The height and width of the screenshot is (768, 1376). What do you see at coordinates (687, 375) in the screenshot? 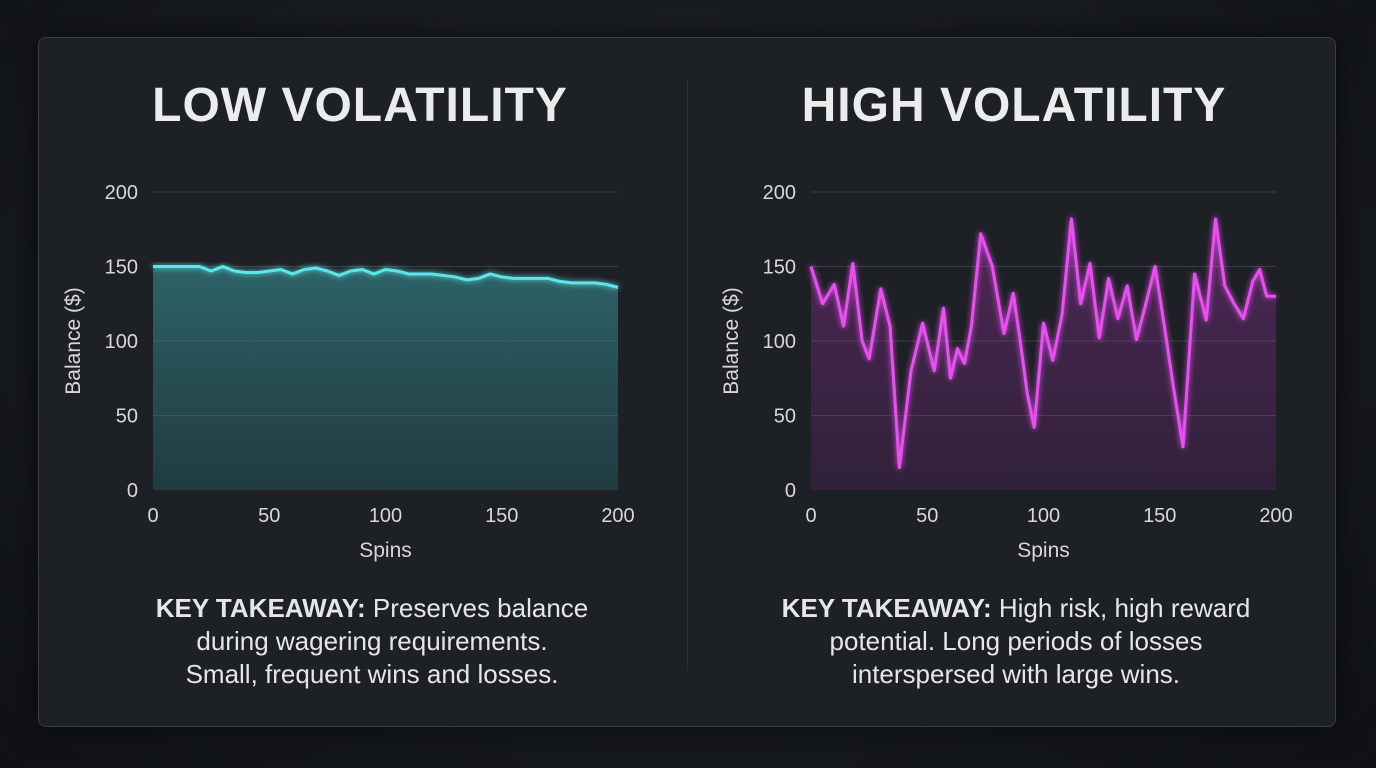
I see `panel-divider` at bounding box center [687, 375].